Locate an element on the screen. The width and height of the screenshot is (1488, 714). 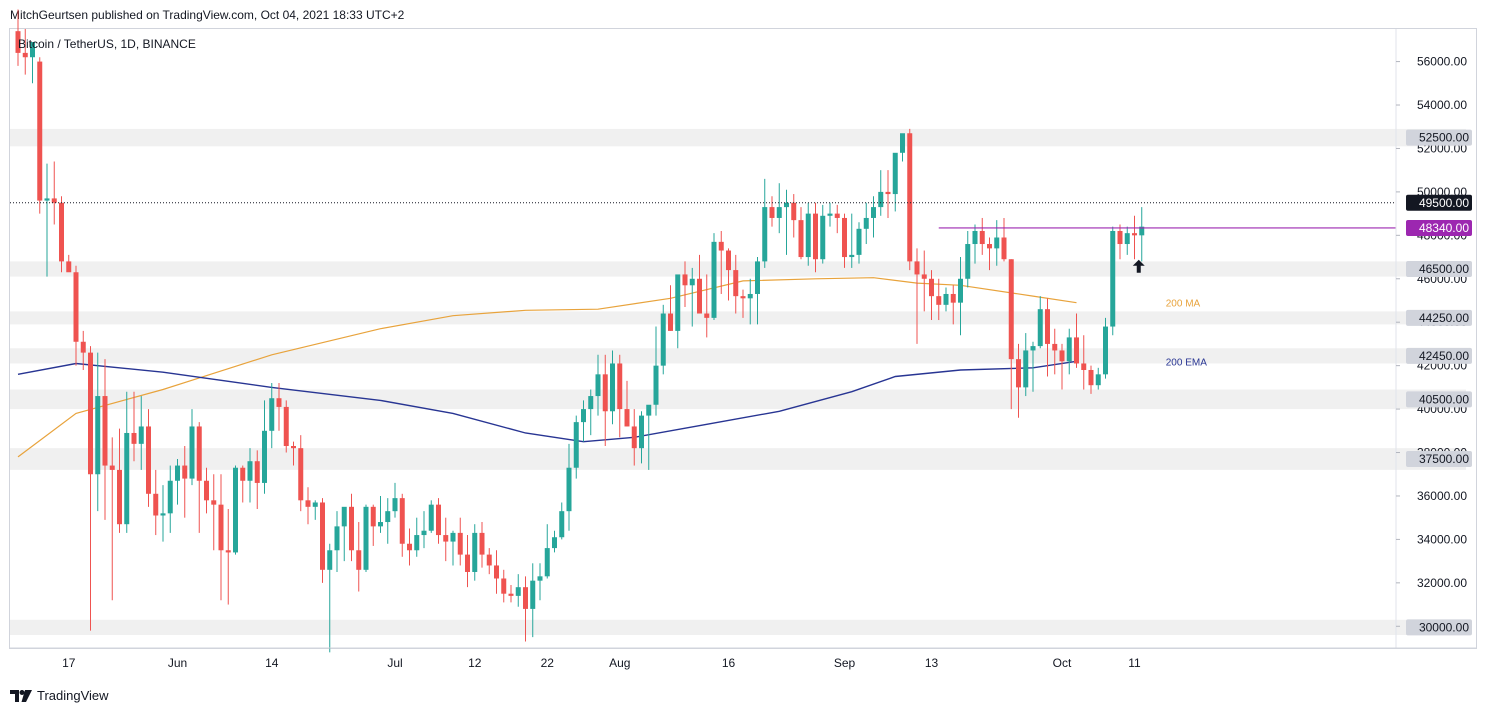
ema-200-label: 200 EMA is located at coordinates (1186, 362).